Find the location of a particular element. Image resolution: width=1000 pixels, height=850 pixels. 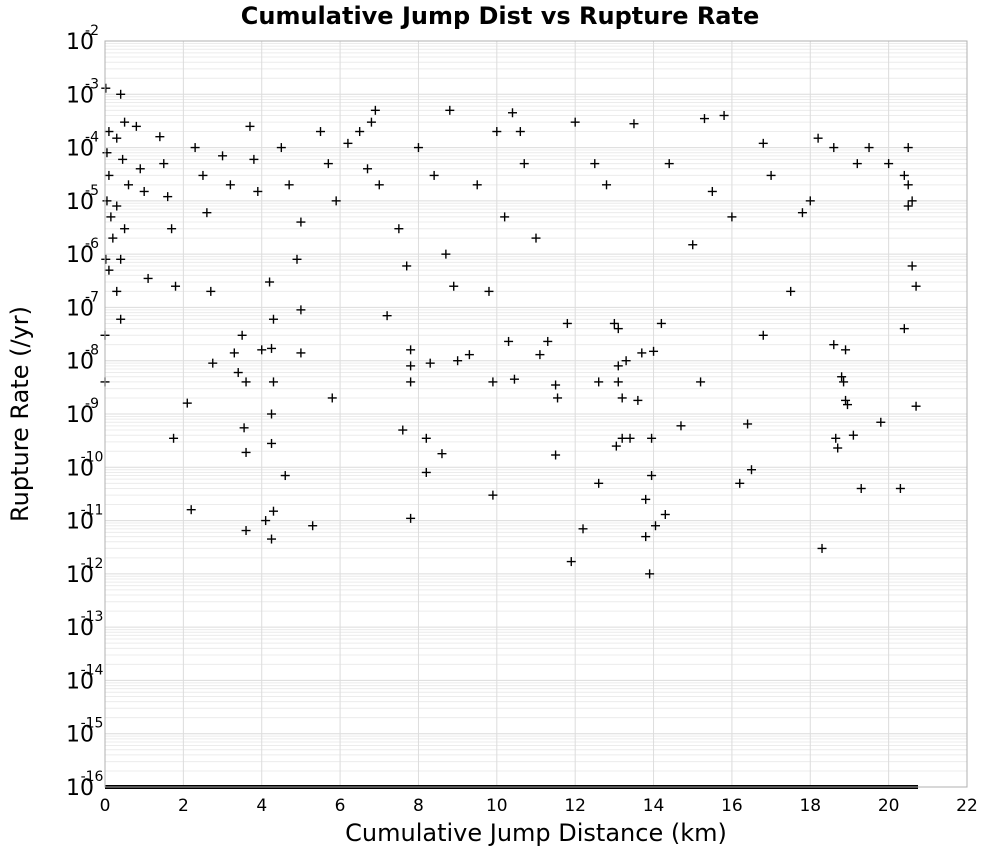

x-tick-label: 0 is located at coordinates (105, 806).